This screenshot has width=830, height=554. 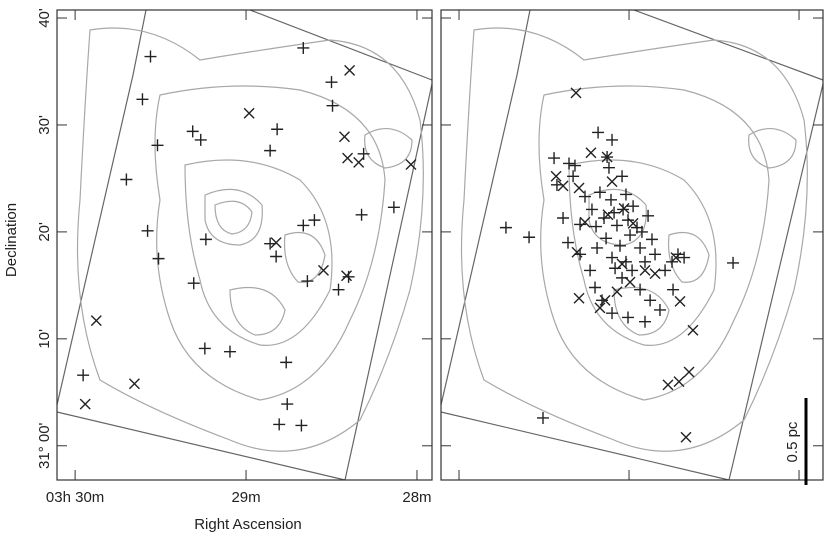 I want to click on y-tick-label: 30', so click(x=44, y=125).